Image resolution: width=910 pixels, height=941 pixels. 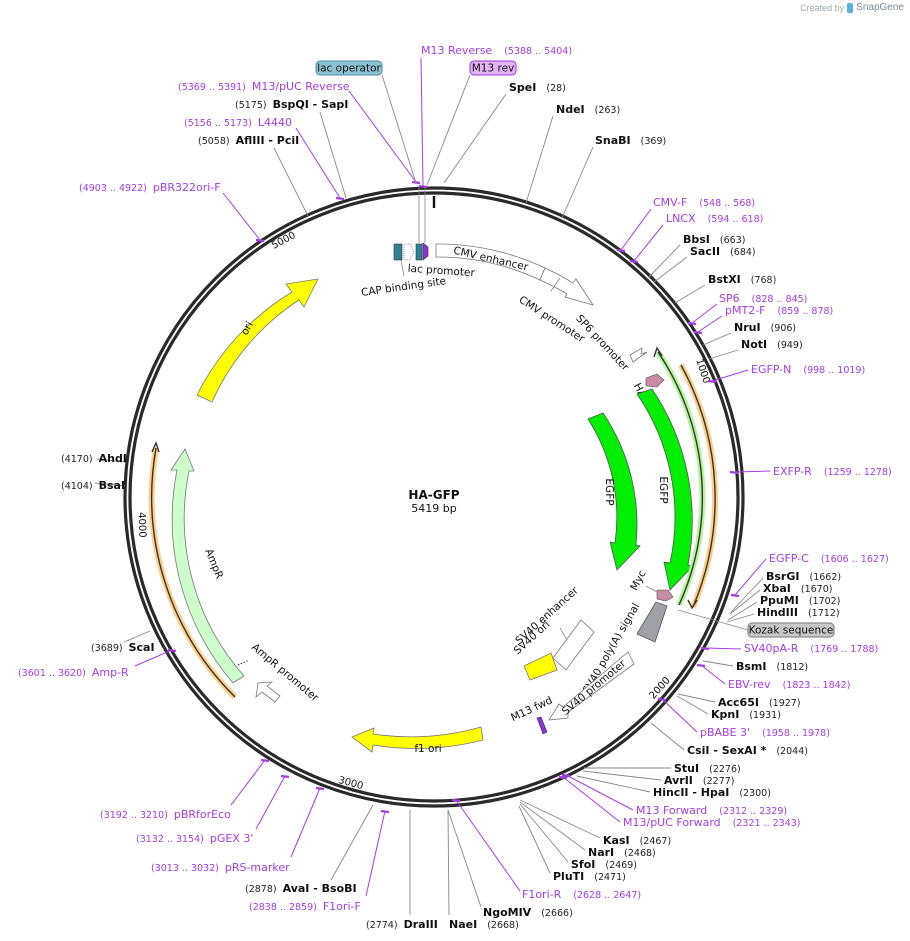 I want to click on primer-site-pbabe-3: pBABE 3' (1958 .. 1978), so click(x=743, y=718).